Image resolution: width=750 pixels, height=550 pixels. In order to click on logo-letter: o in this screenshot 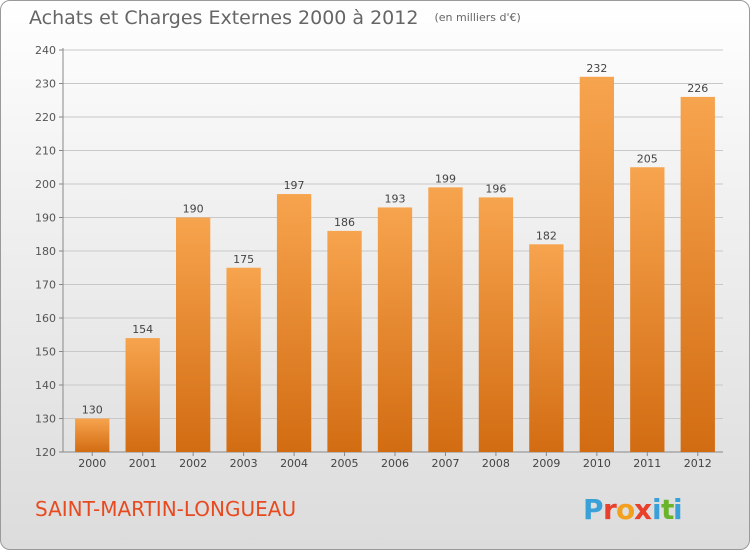, I will do `click(625, 509)`.